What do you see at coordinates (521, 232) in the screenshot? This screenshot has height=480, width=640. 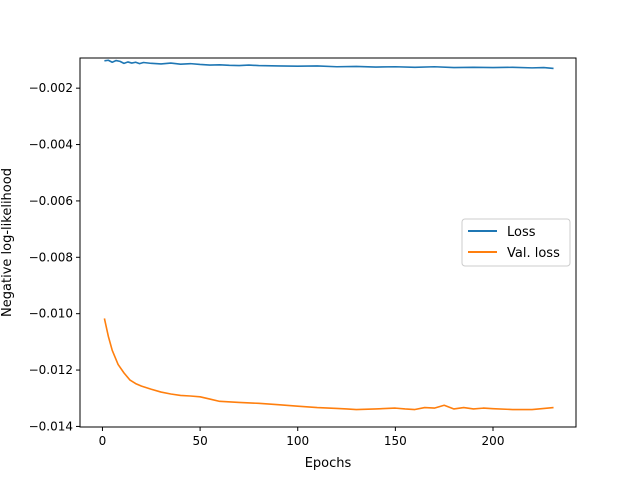 I see `legend-label-loss: Loss` at bounding box center [521, 232].